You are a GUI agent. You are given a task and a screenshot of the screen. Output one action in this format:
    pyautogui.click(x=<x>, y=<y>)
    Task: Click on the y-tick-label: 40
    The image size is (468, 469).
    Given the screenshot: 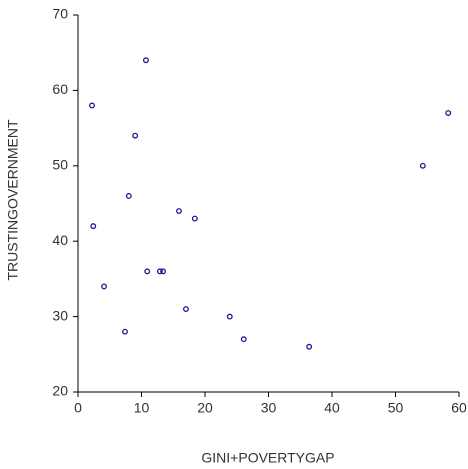 What is the action you would take?
    pyautogui.click(x=60, y=240)
    